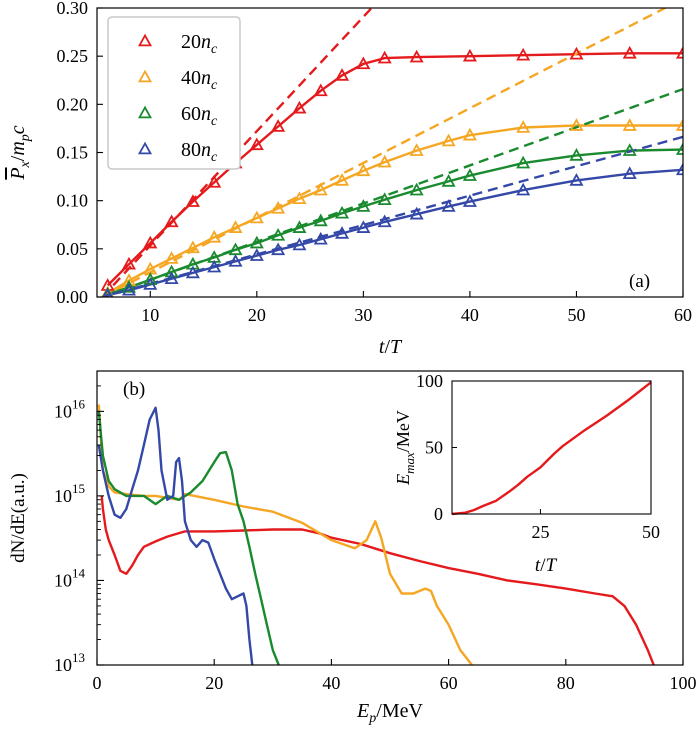 The image size is (700, 732). I want to click on y-tick-label-b: 1016, so click(70, 408).